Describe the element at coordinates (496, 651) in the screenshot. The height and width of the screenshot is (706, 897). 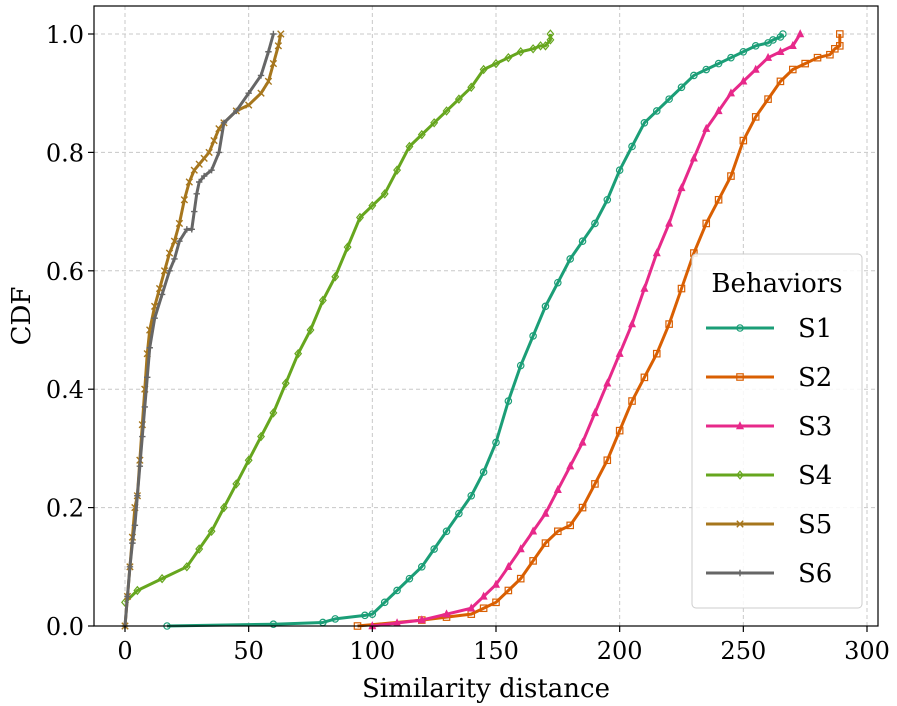
I see `x-tick-label: 150` at that location.